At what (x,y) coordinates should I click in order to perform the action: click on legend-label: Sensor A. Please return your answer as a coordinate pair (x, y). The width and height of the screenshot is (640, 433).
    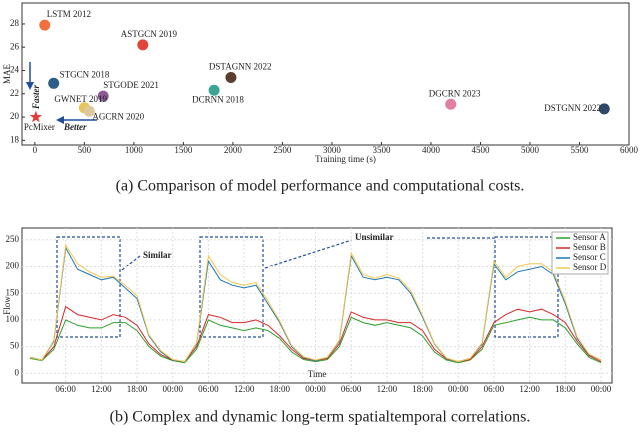
    Looking at the image, I should click on (589, 237).